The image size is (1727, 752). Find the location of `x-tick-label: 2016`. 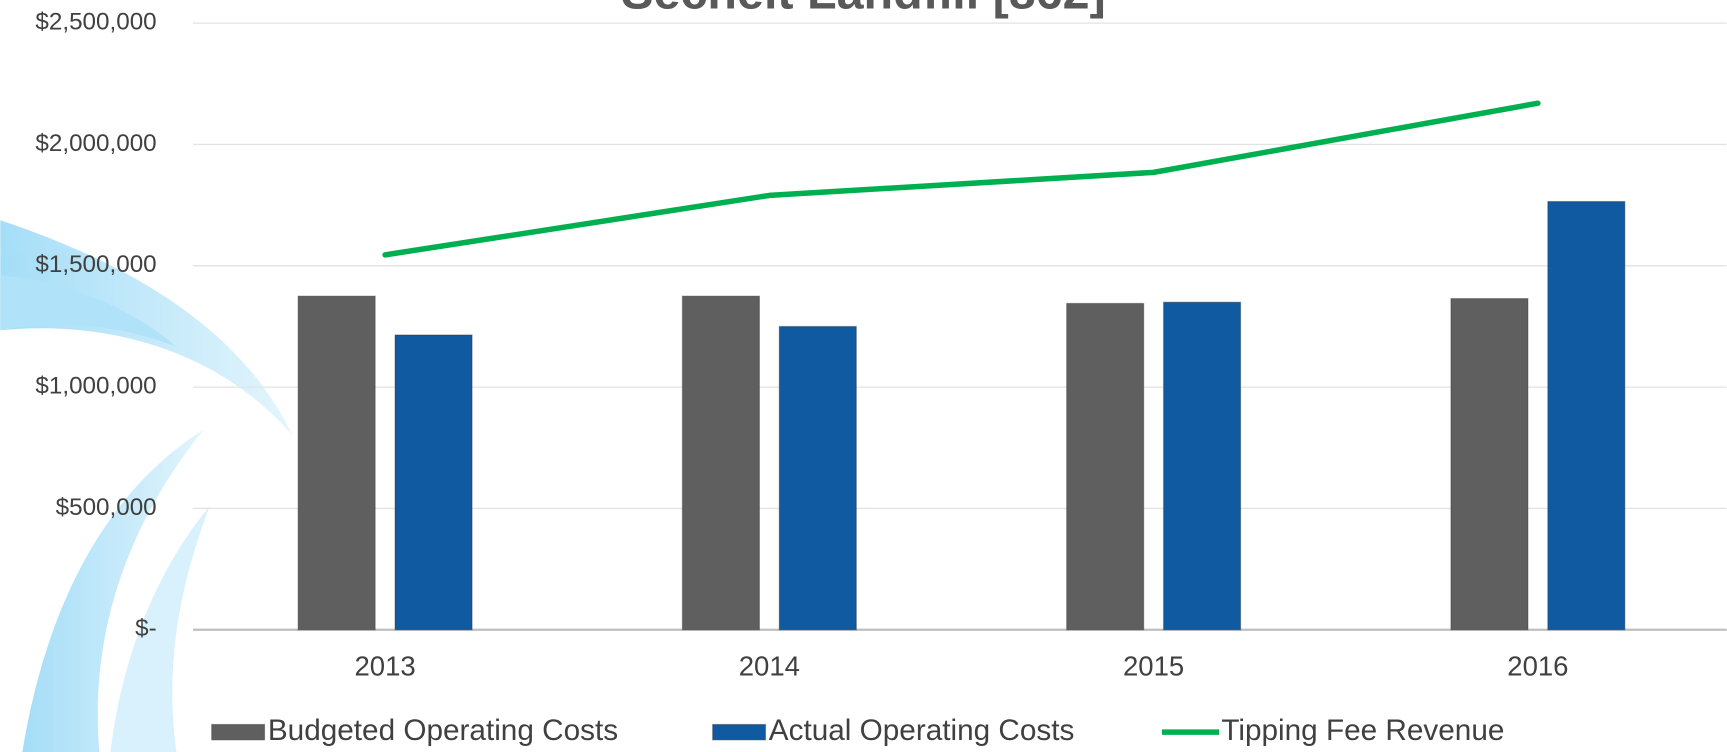

x-tick-label: 2016 is located at coordinates (1537, 666).